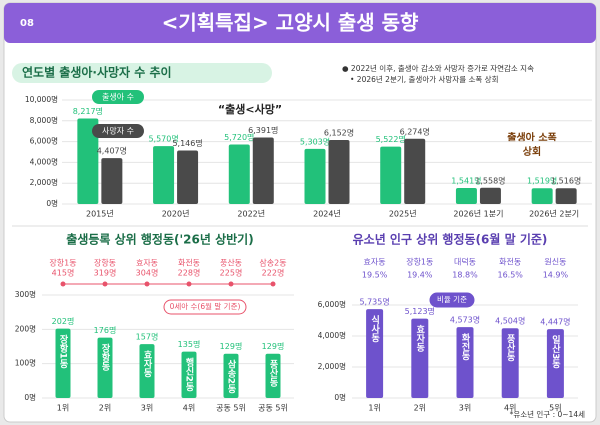  Describe the element at coordinates (44, 120) in the screenshot. I see `y-tick-label: 8,000명` at that location.